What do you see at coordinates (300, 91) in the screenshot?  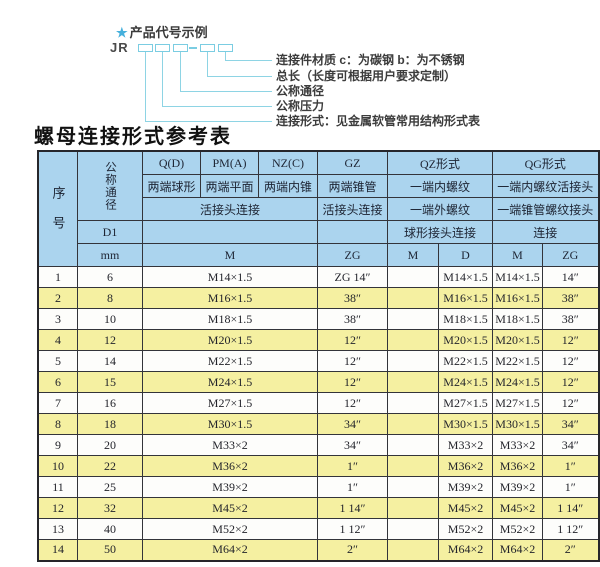 I see `callout-label-diameter: 公称通径` at bounding box center [300, 91].